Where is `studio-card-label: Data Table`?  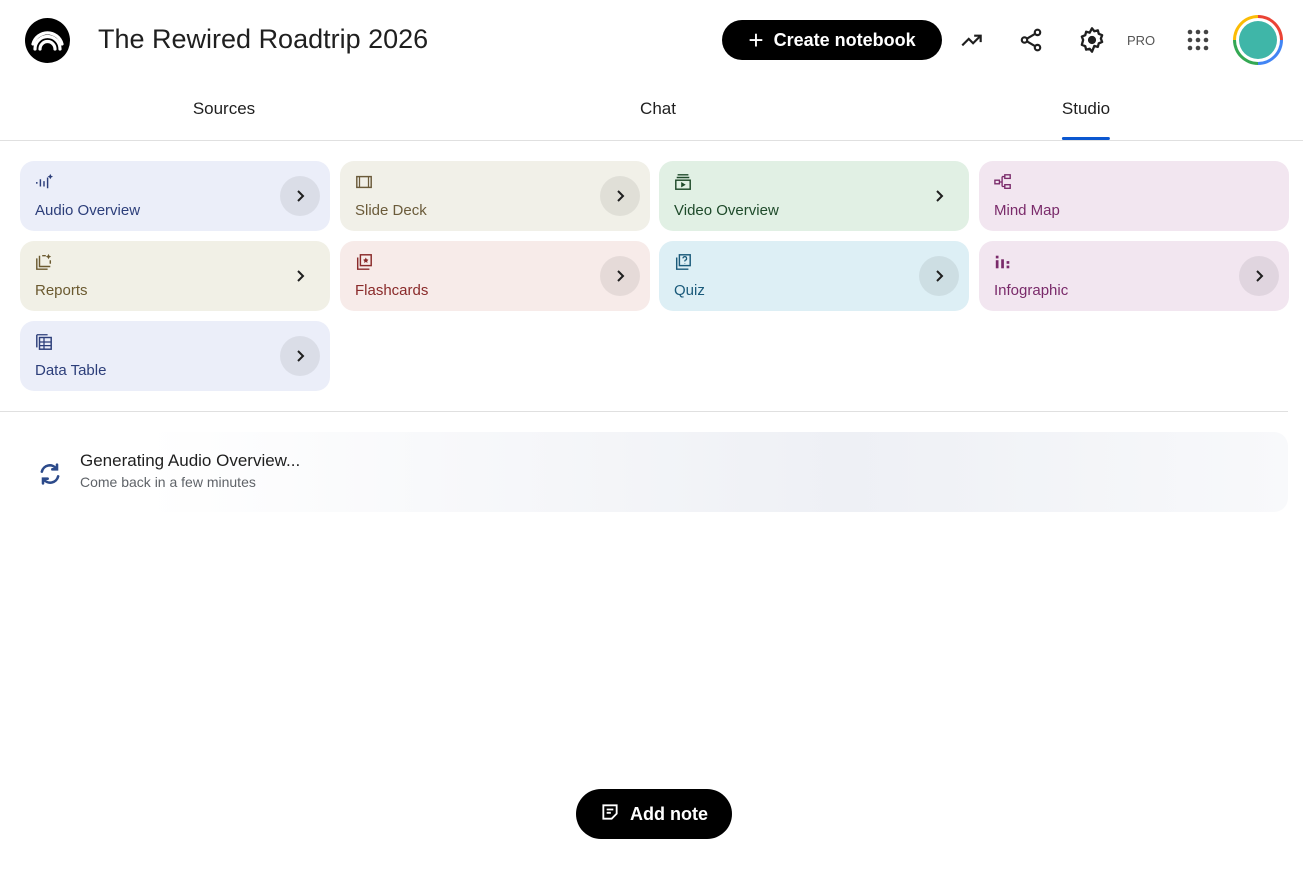 studio-card-label: Data Table is located at coordinates (71, 370).